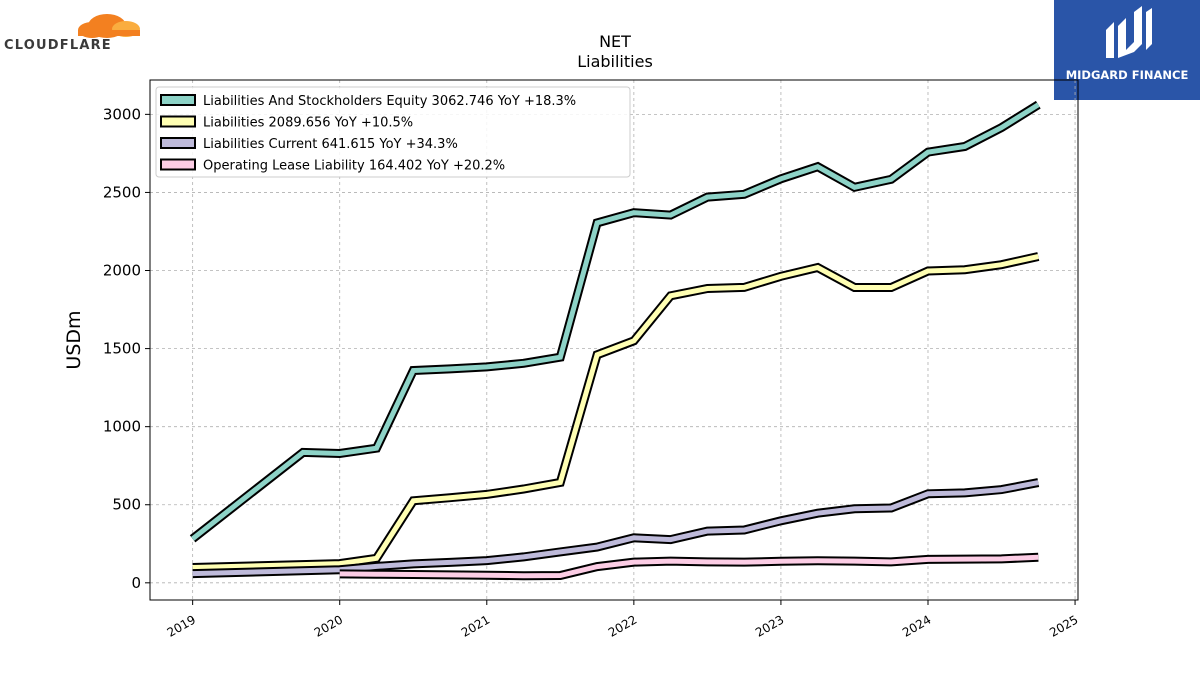  I want to click on y-axis-label: USDm, so click(74, 339).